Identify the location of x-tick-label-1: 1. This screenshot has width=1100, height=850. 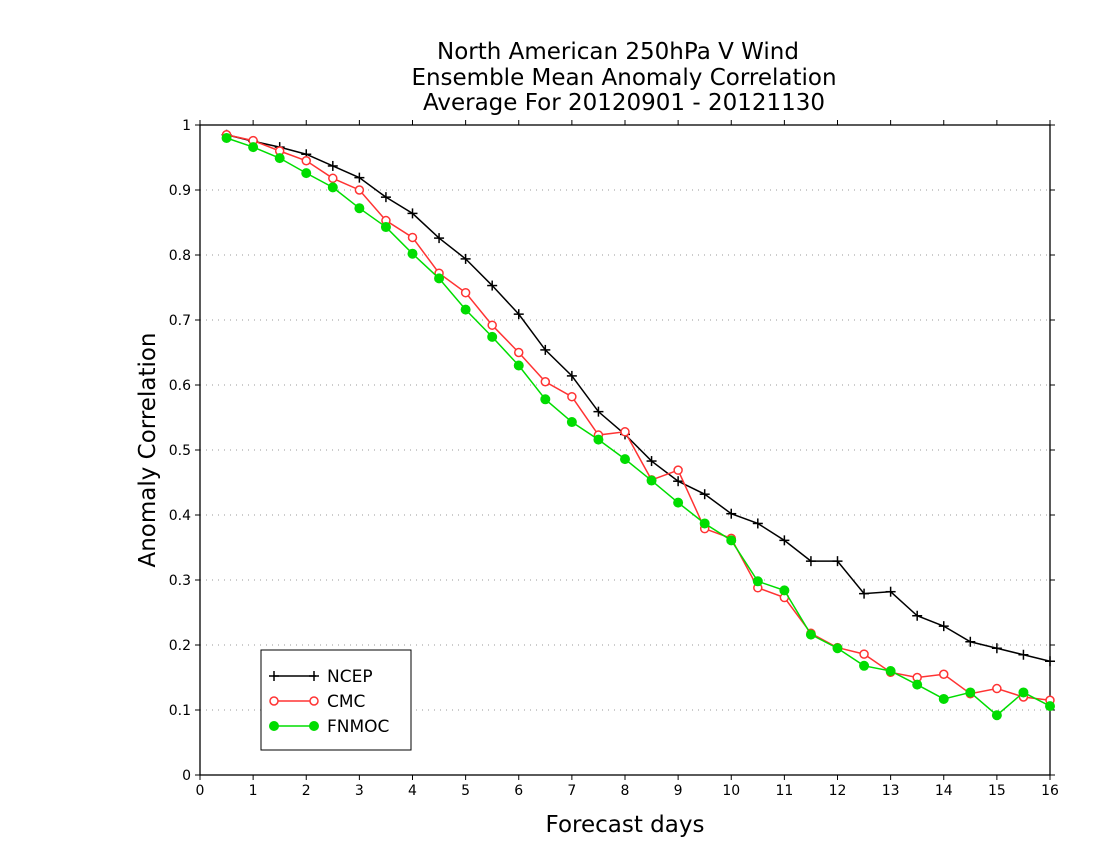
(253, 791).